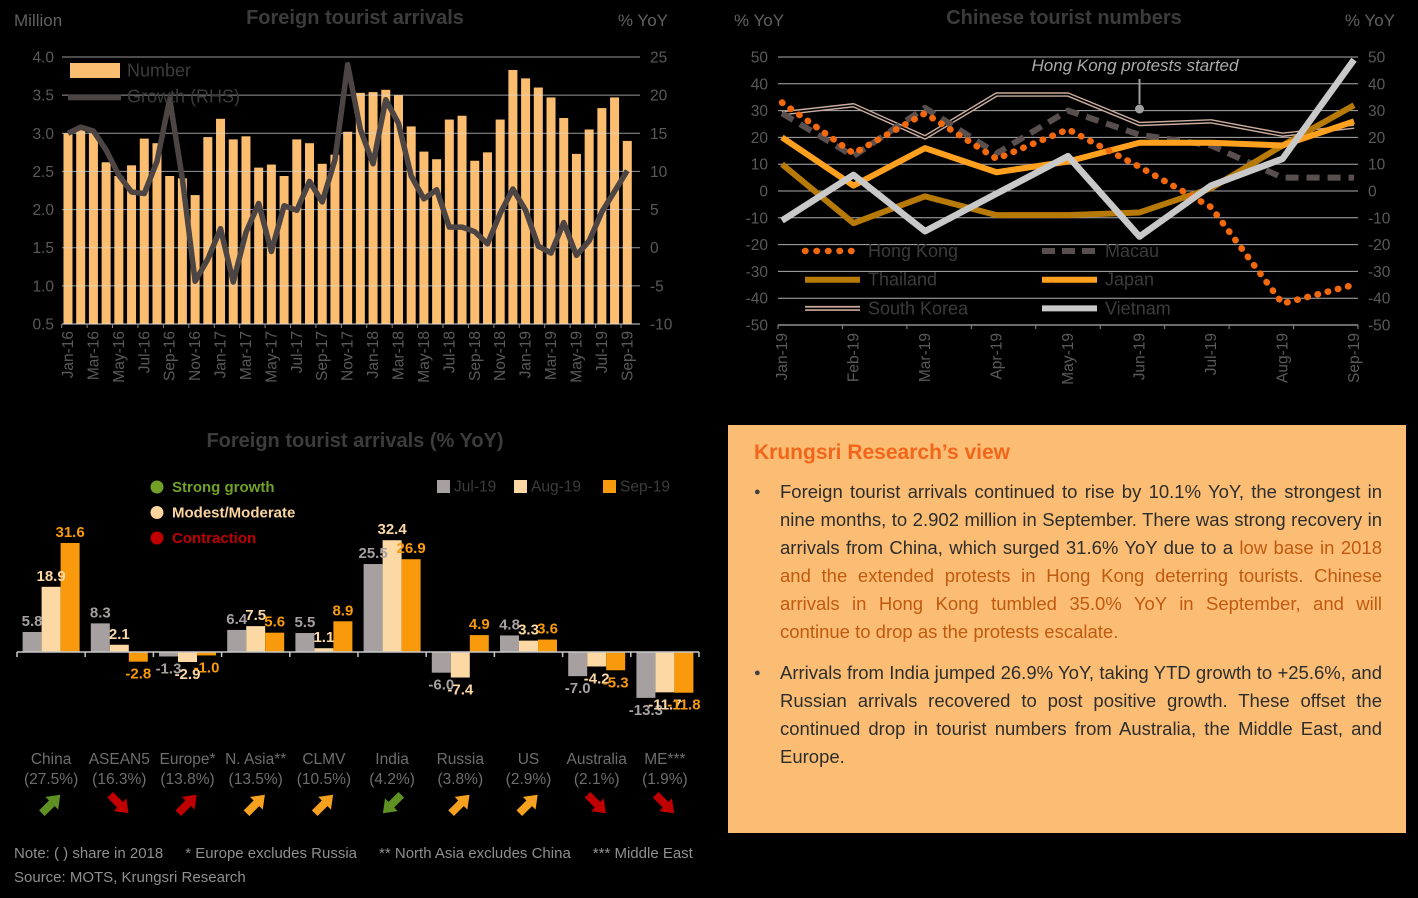 The image size is (1418, 898). I want to click on series-line-japan, so click(1067, 153).